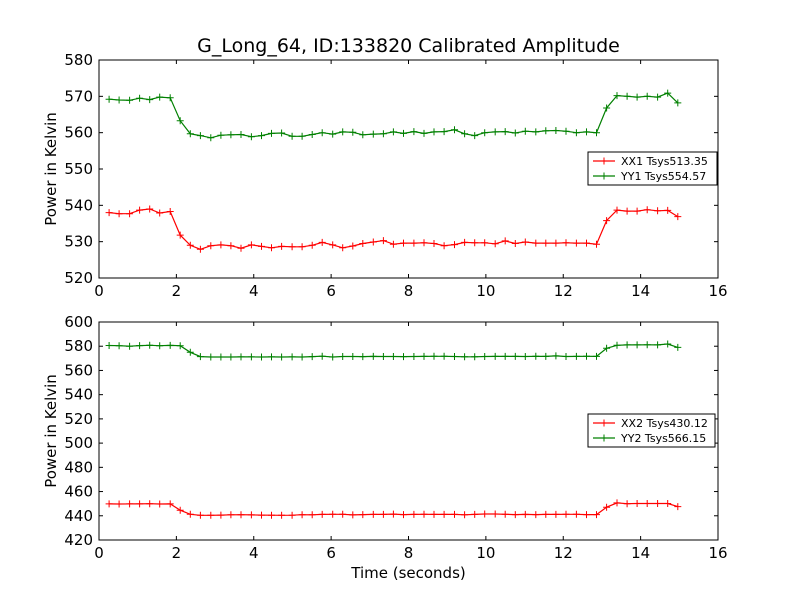 Image resolution: width=800 pixels, height=600 pixels. Describe the element at coordinates (664, 423) in the screenshot. I see `legend-label: XX2 Tsys430.12` at that location.